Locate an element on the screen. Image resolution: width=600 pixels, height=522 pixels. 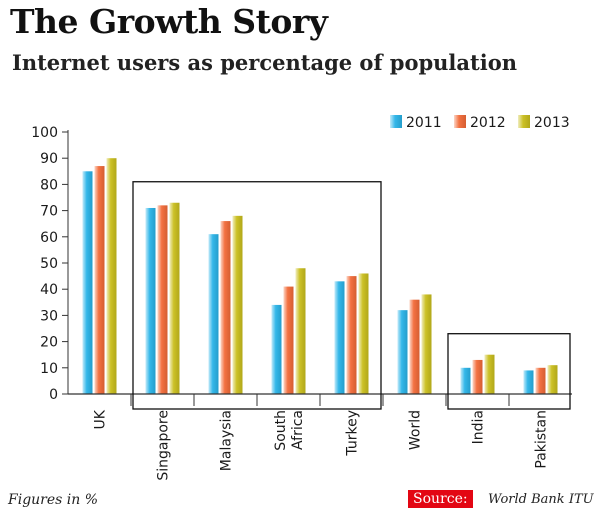
category-label: India is located at coordinates (479, 427).